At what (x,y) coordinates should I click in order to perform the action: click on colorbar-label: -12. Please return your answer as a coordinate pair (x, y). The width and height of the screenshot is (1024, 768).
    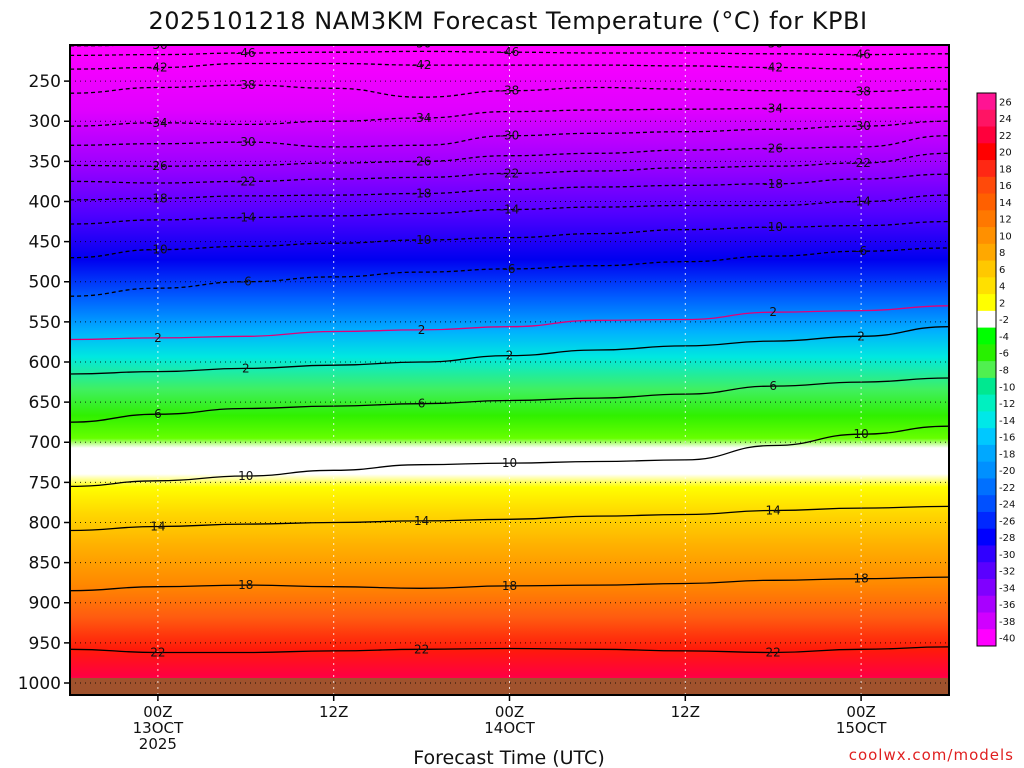
    Looking at the image, I should click on (1007, 404).